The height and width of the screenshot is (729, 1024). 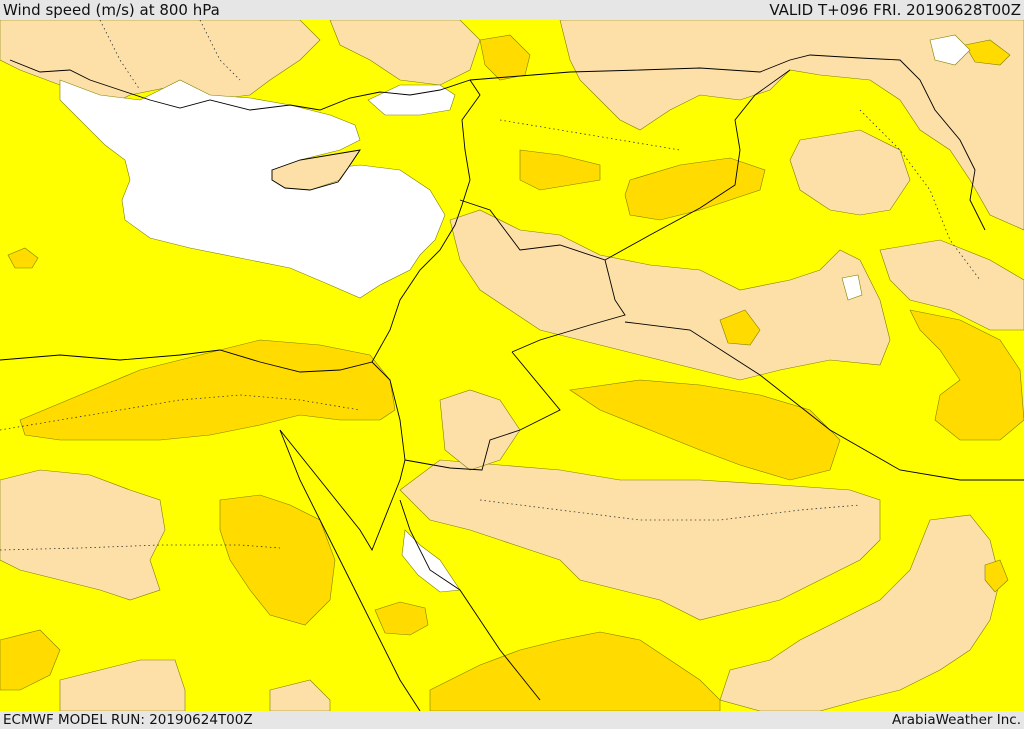 I want to click on valid-time-label: VALID T+096 FRI. 20190628T00Z, so click(x=895, y=10).